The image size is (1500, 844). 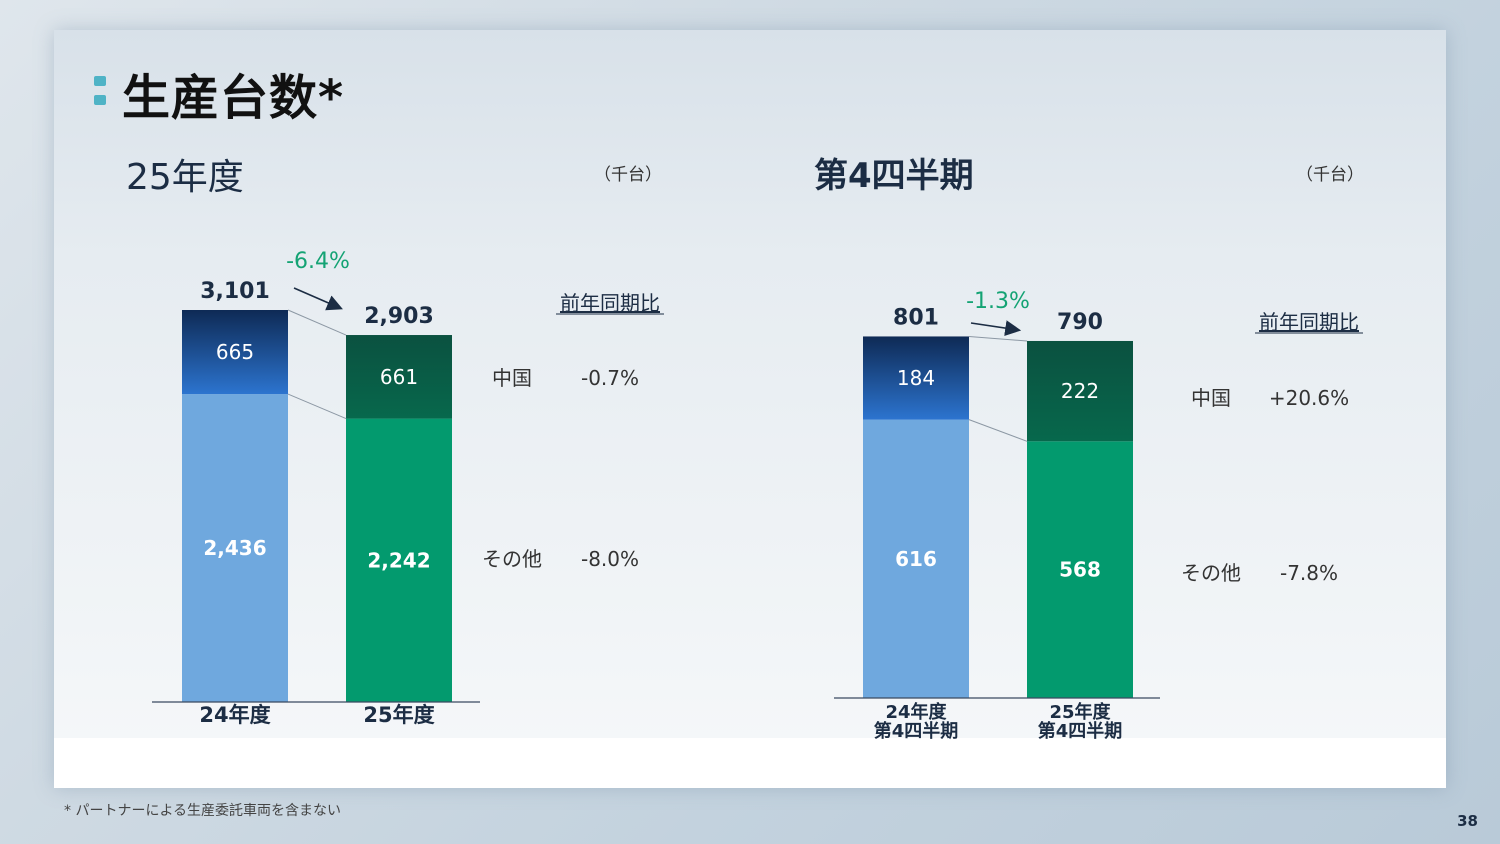 I want to click on growth-label-1: -1.3%, so click(x=998, y=301).